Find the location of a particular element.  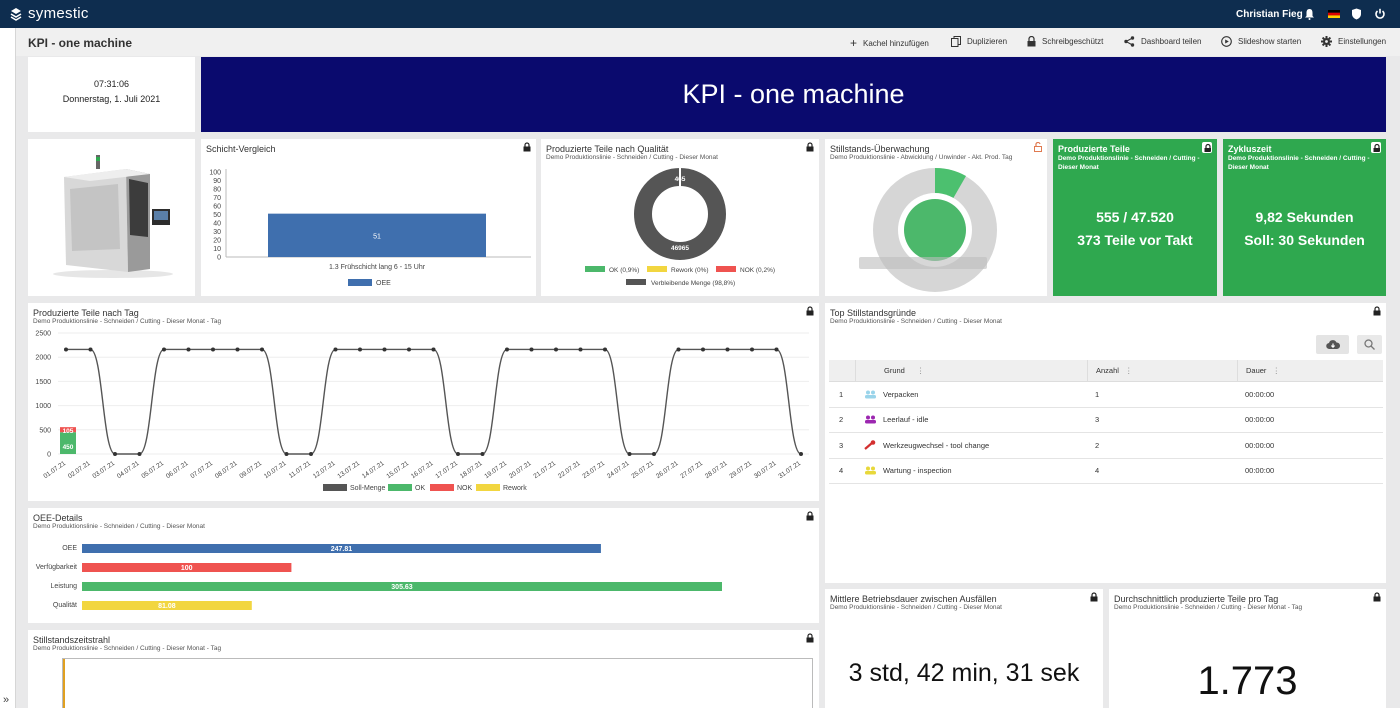

machine-image-tile is located at coordinates (111, 217).